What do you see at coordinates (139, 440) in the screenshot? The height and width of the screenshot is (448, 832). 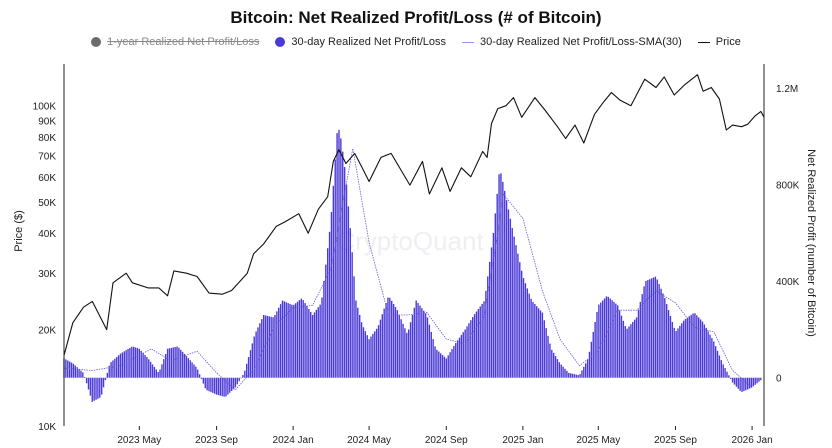 I see `x-tick-label: 2023 May` at bounding box center [139, 440].